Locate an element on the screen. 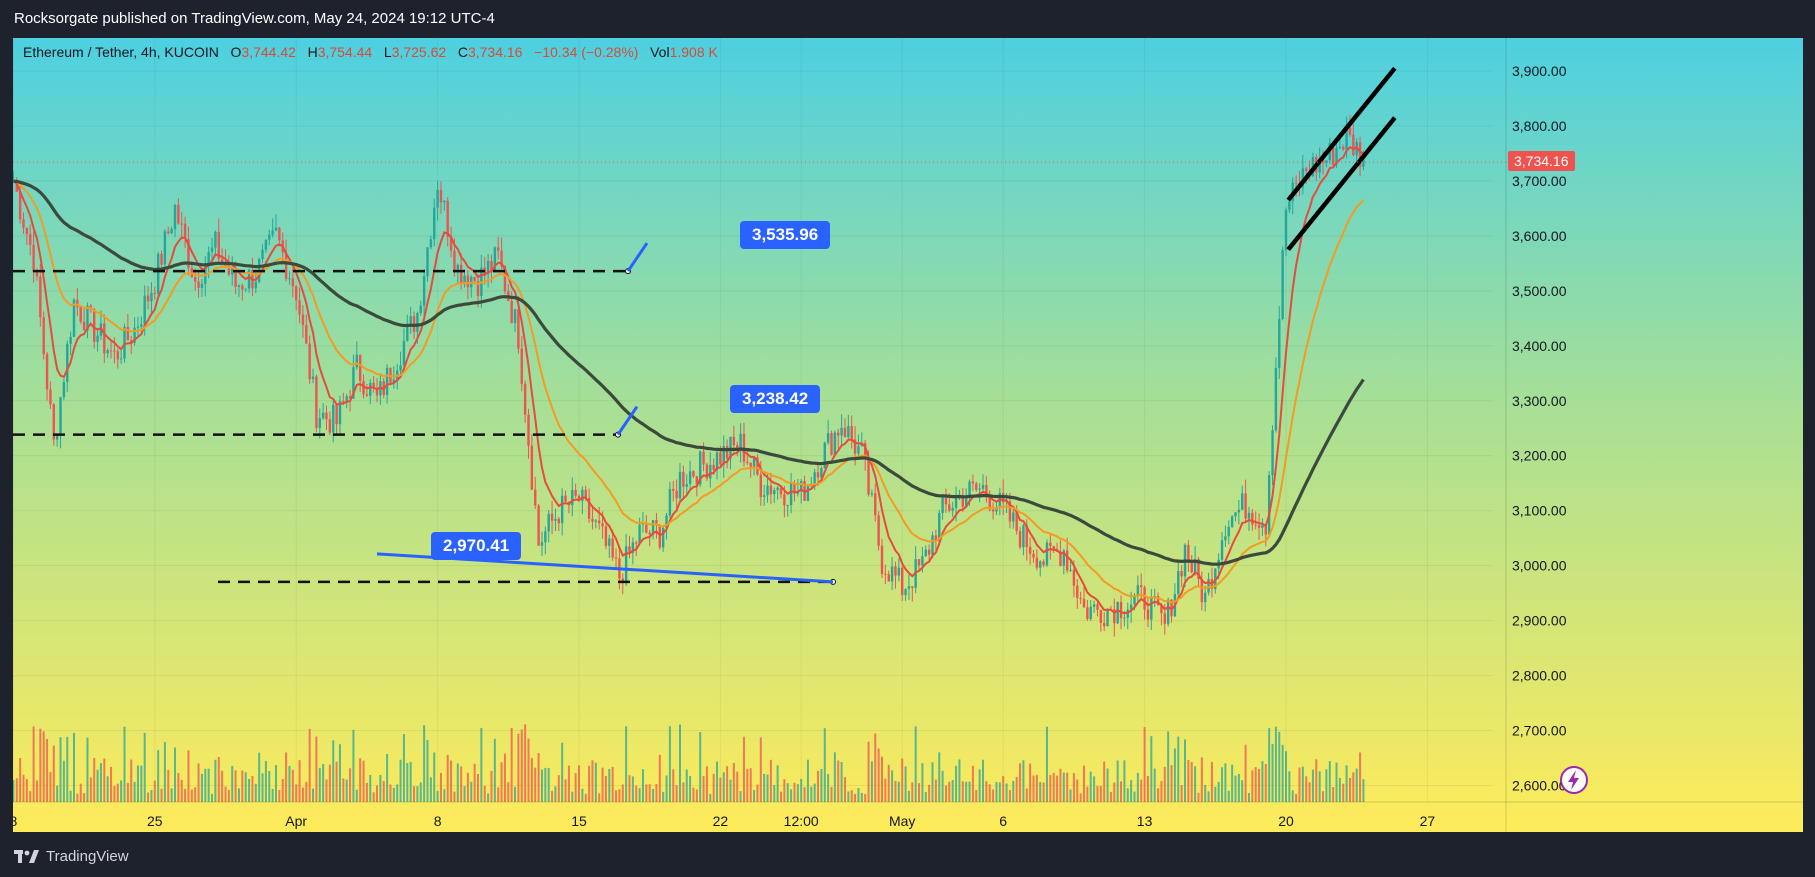 This screenshot has width=1815, height=877. level-callout-2970: 2,970.41 is located at coordinates (476, 545).